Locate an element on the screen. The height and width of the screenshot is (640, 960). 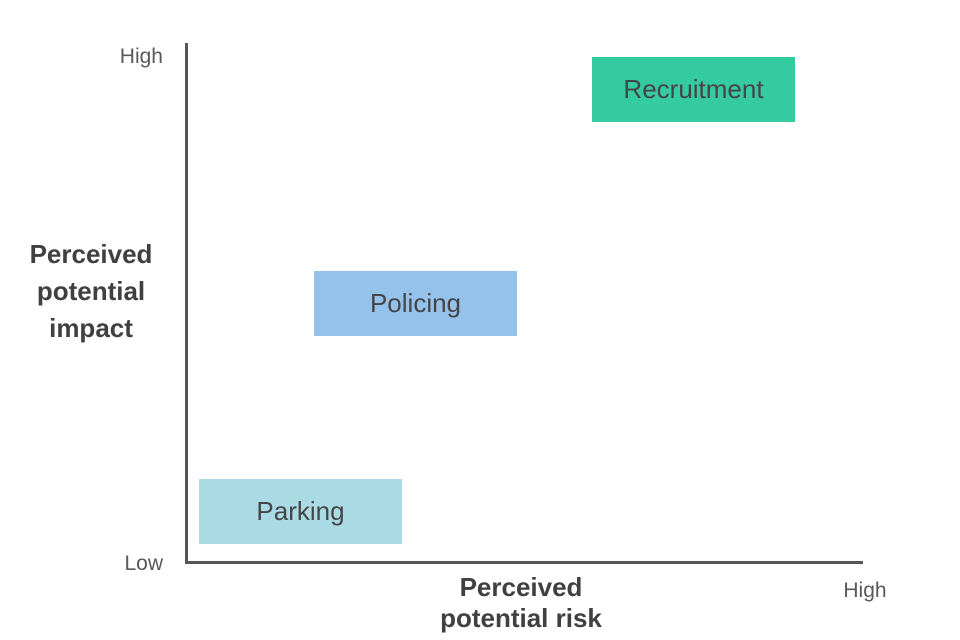
x-axis-title: Perceived potential risk is located at coordinates (521, 602).